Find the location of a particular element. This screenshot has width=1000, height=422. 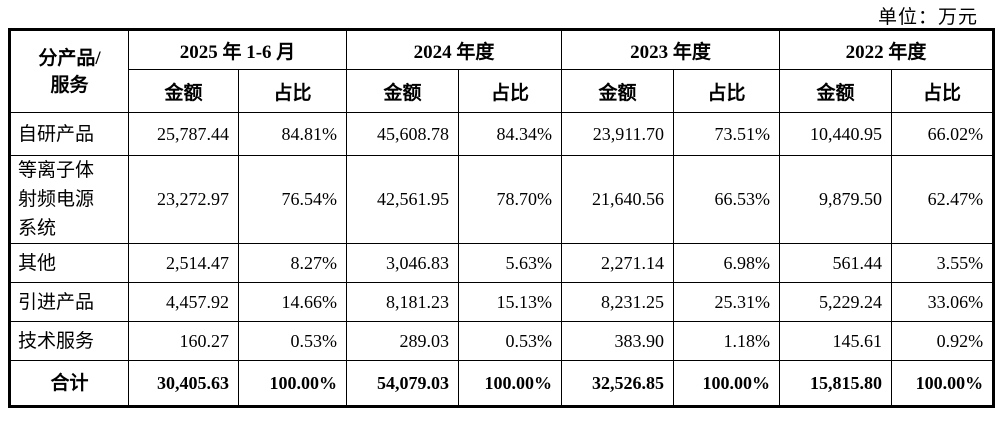

share-cell: 73.51% is located at coordinates (727, 134).